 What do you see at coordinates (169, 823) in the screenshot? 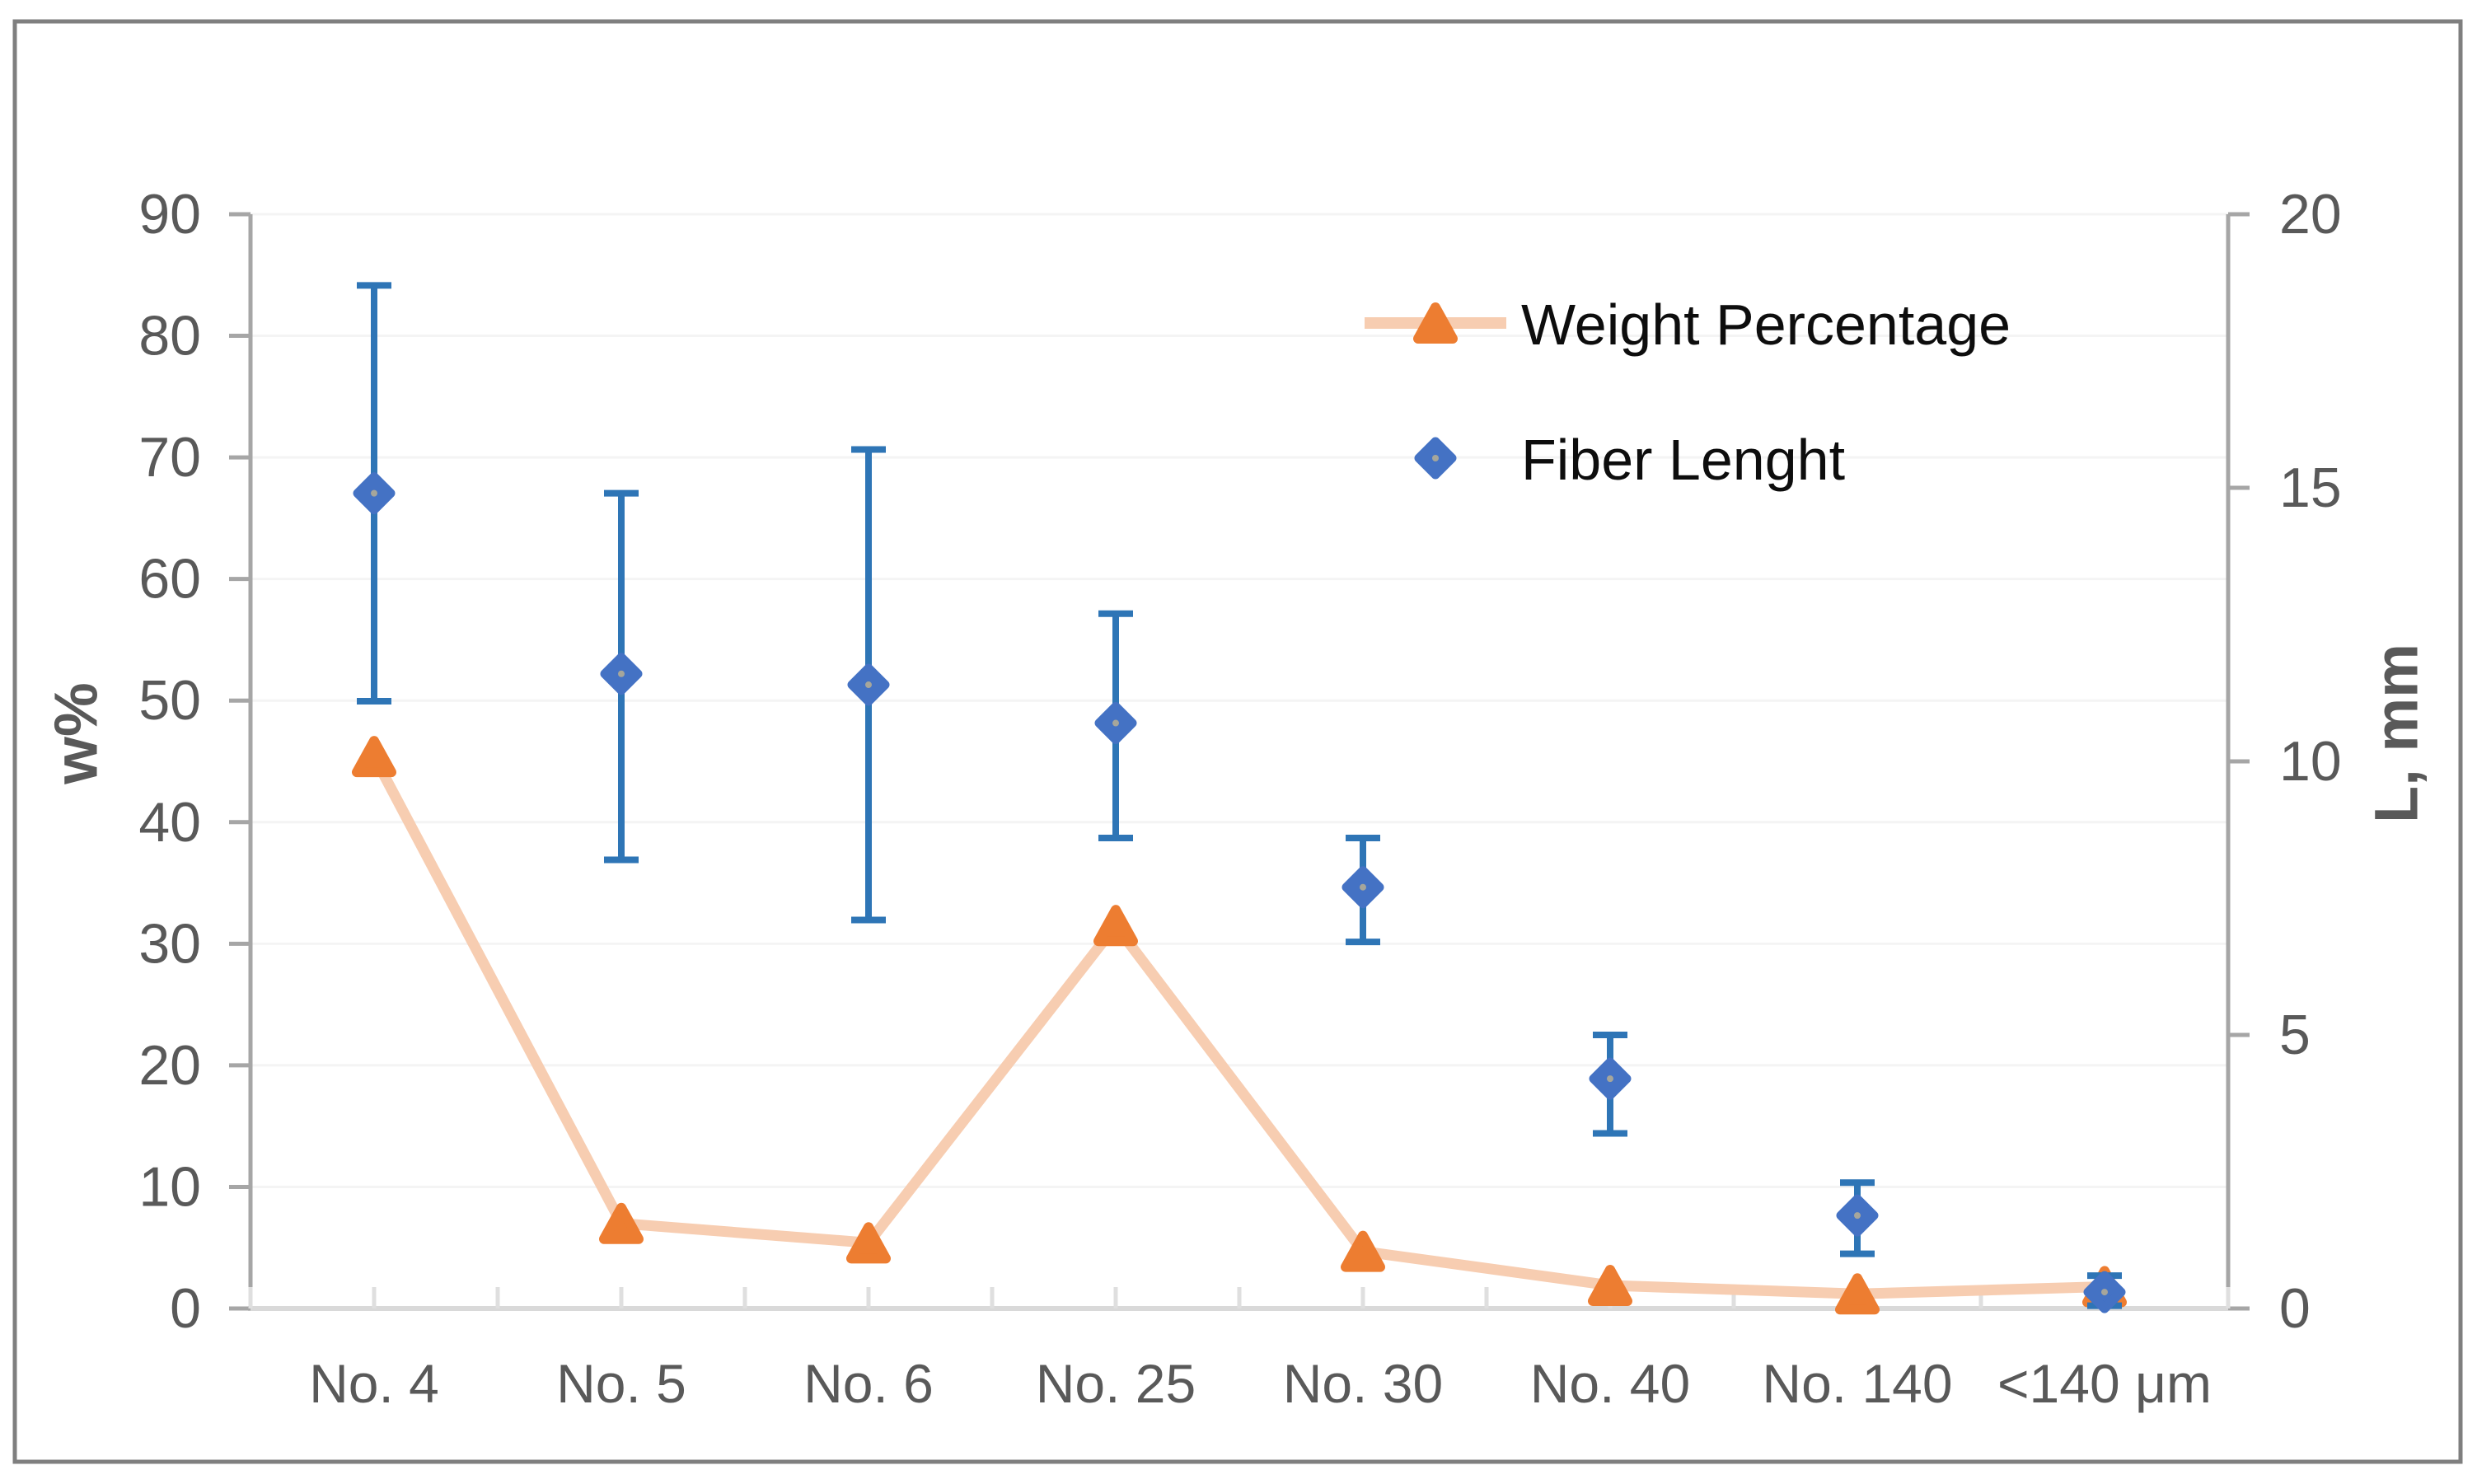
I see `left-axis-tick-label: 40` at bounding box center [169, 823].